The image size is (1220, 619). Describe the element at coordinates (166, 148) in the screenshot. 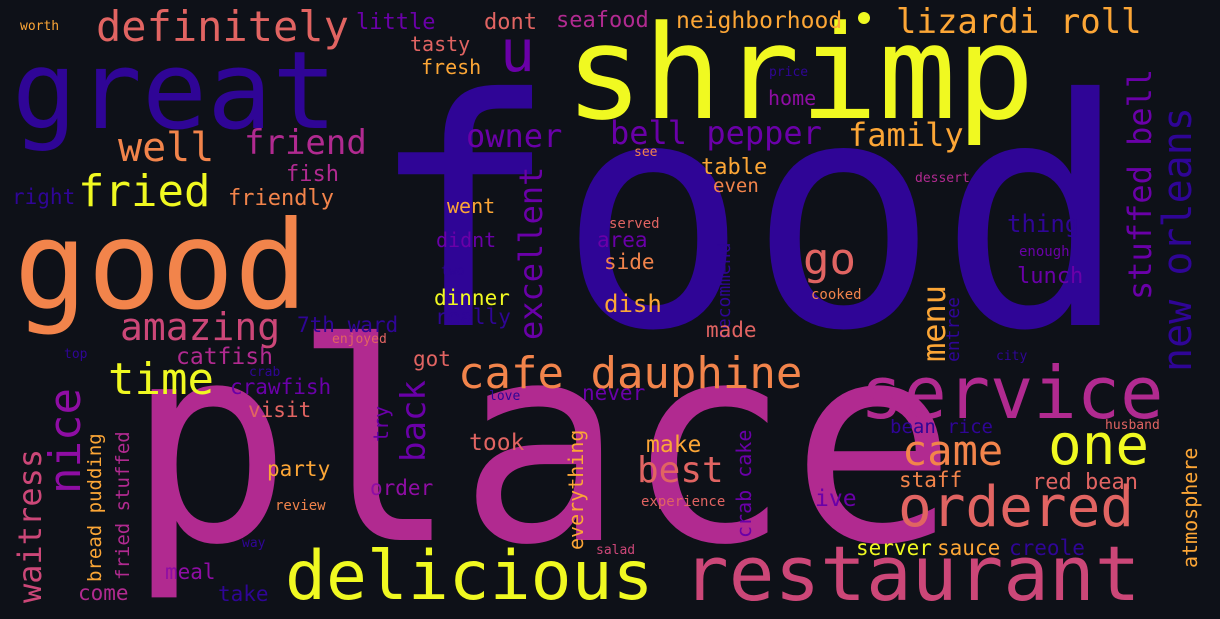

I see `word-well: well` at that location.